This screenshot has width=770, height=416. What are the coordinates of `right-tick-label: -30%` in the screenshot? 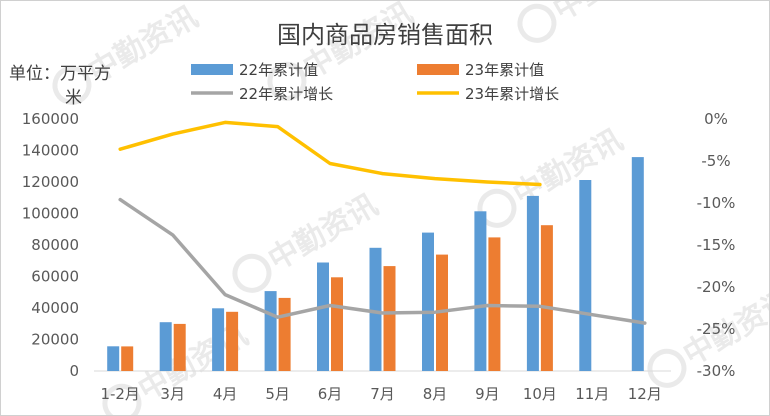 It's located at (716, 371).